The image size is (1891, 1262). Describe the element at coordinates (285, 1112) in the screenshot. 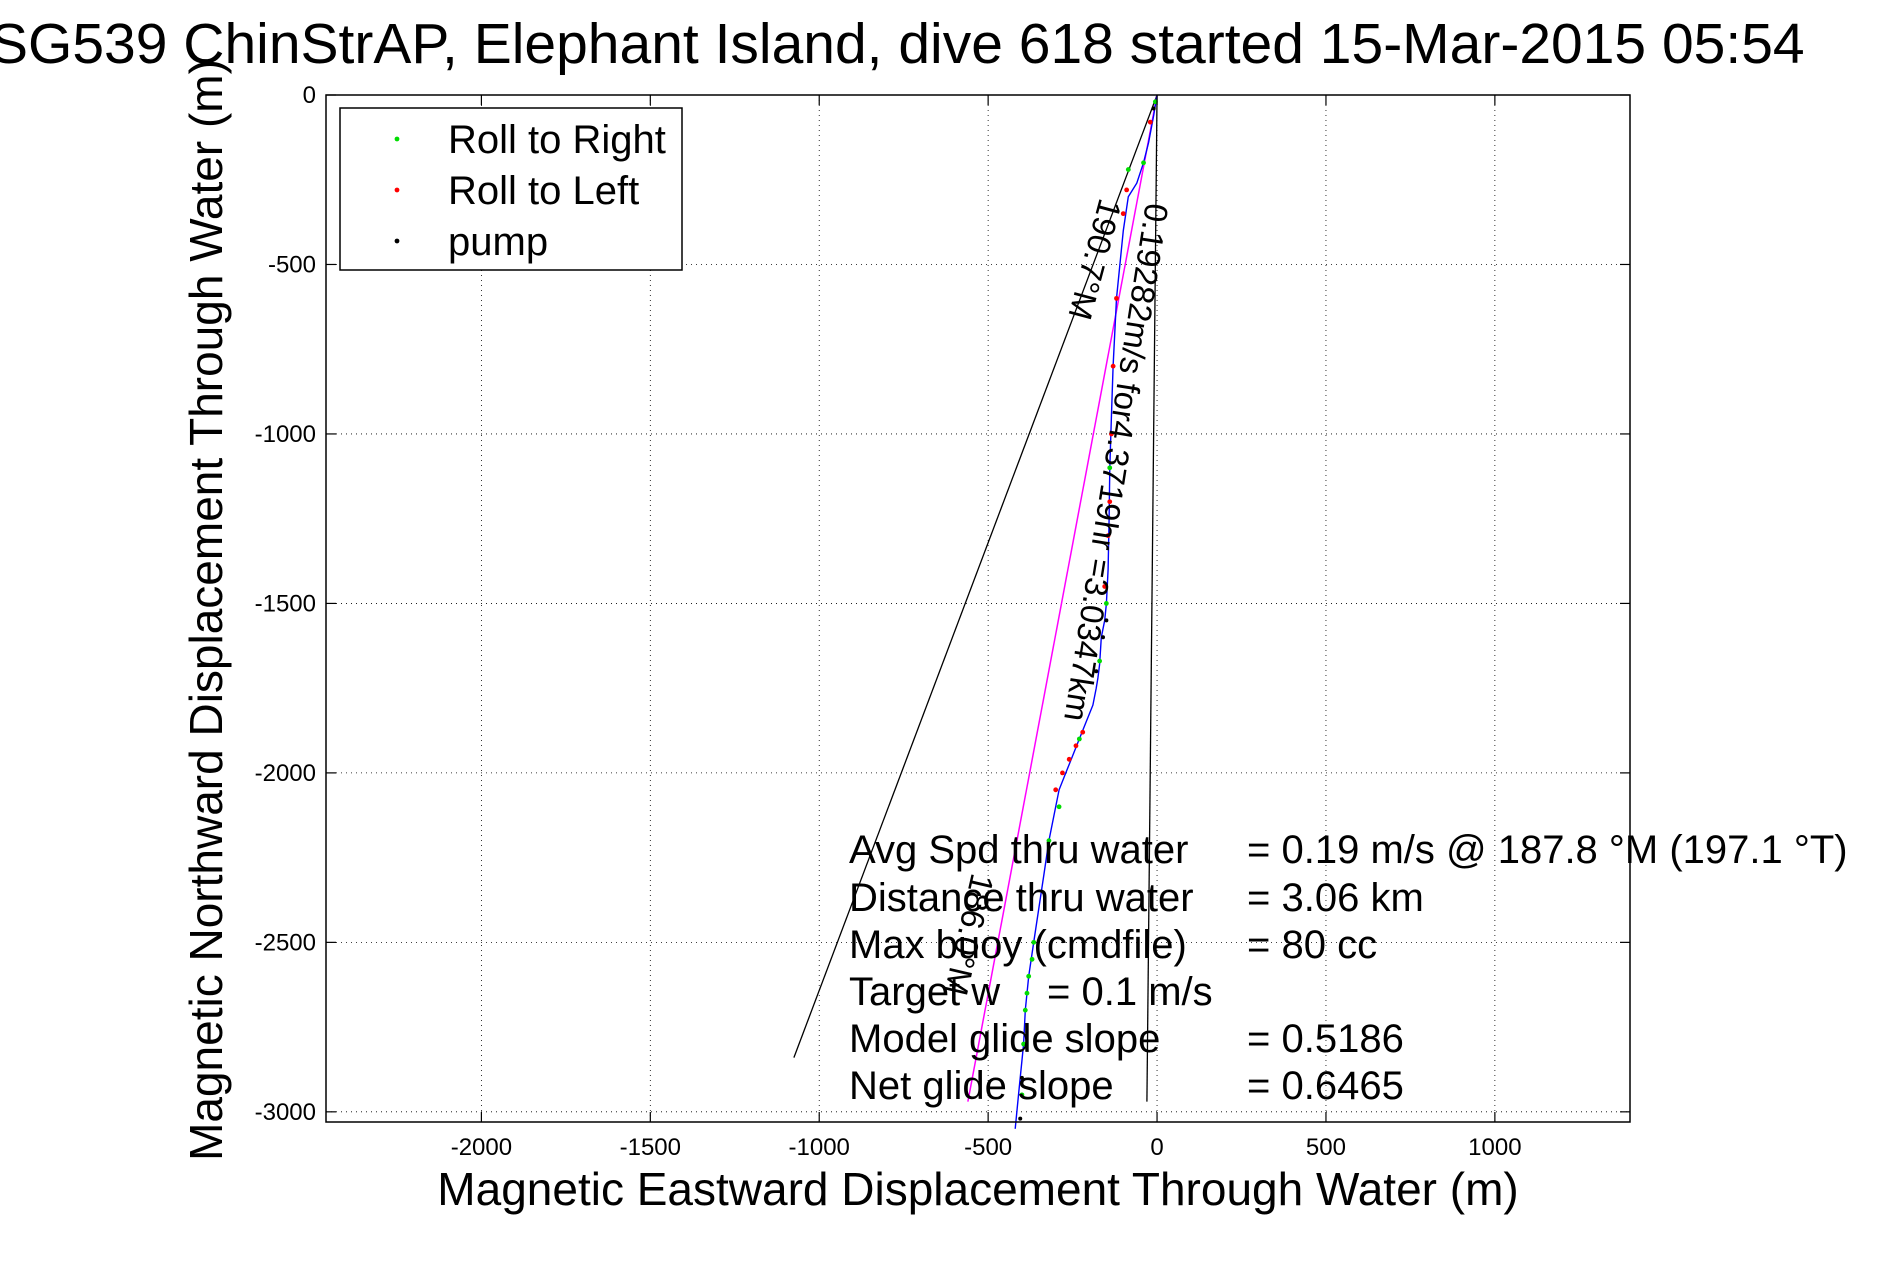

I see `y-tick-label-6: -3000` at that location.